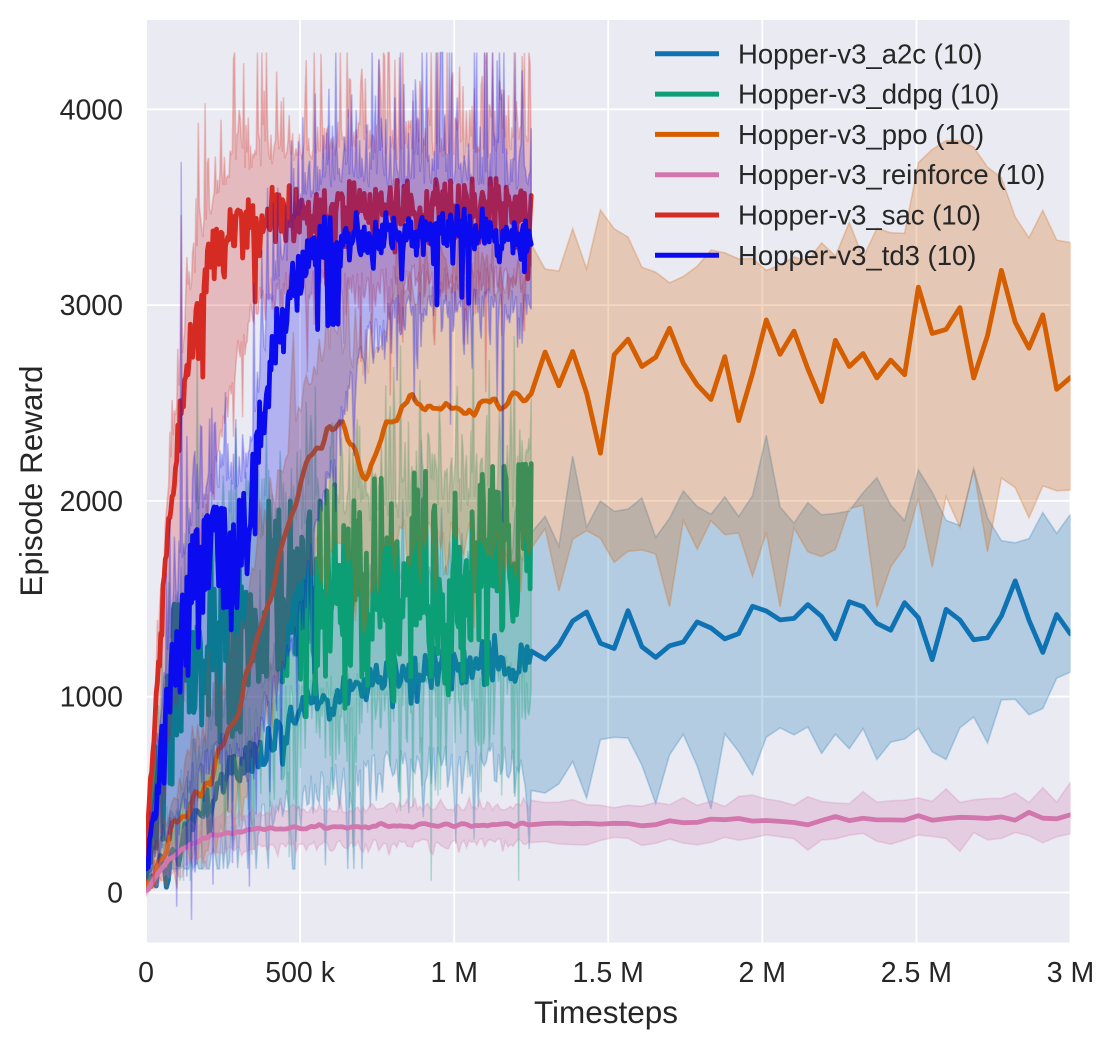 Image resolution: width=1114 pixels, height=1054 pixels. What do you see at coordinates (868, 94) in the screenshot?
I see `svg-text: Hopper-v3_ddpg (10)` at bounding box center [868, 94].